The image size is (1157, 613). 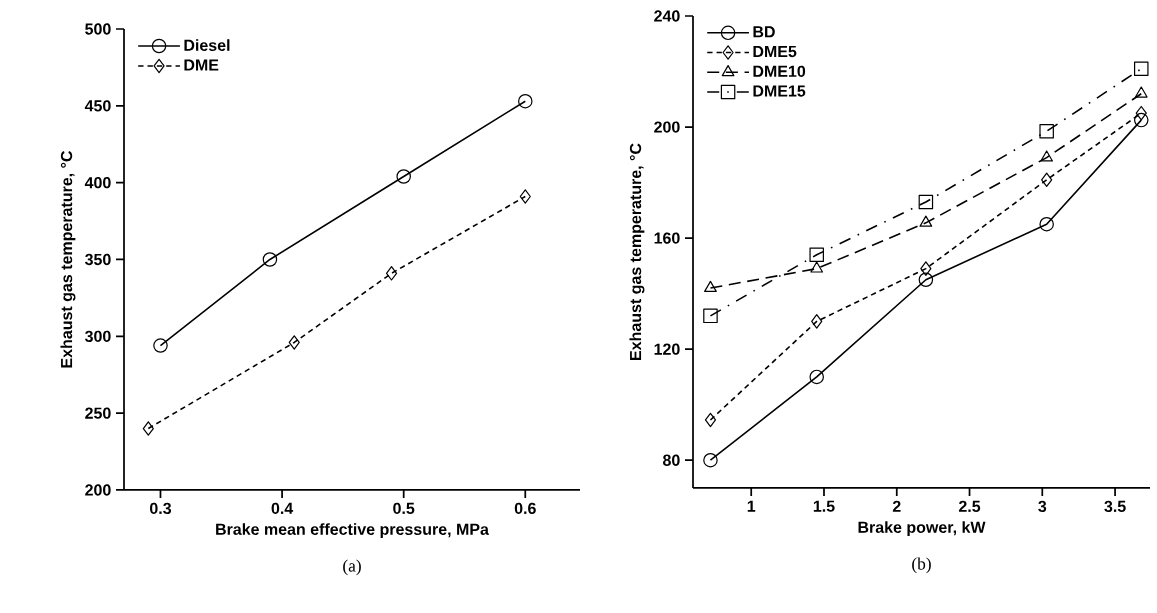 I want to click on legend-label: DME10, so click(x=779, y=71).